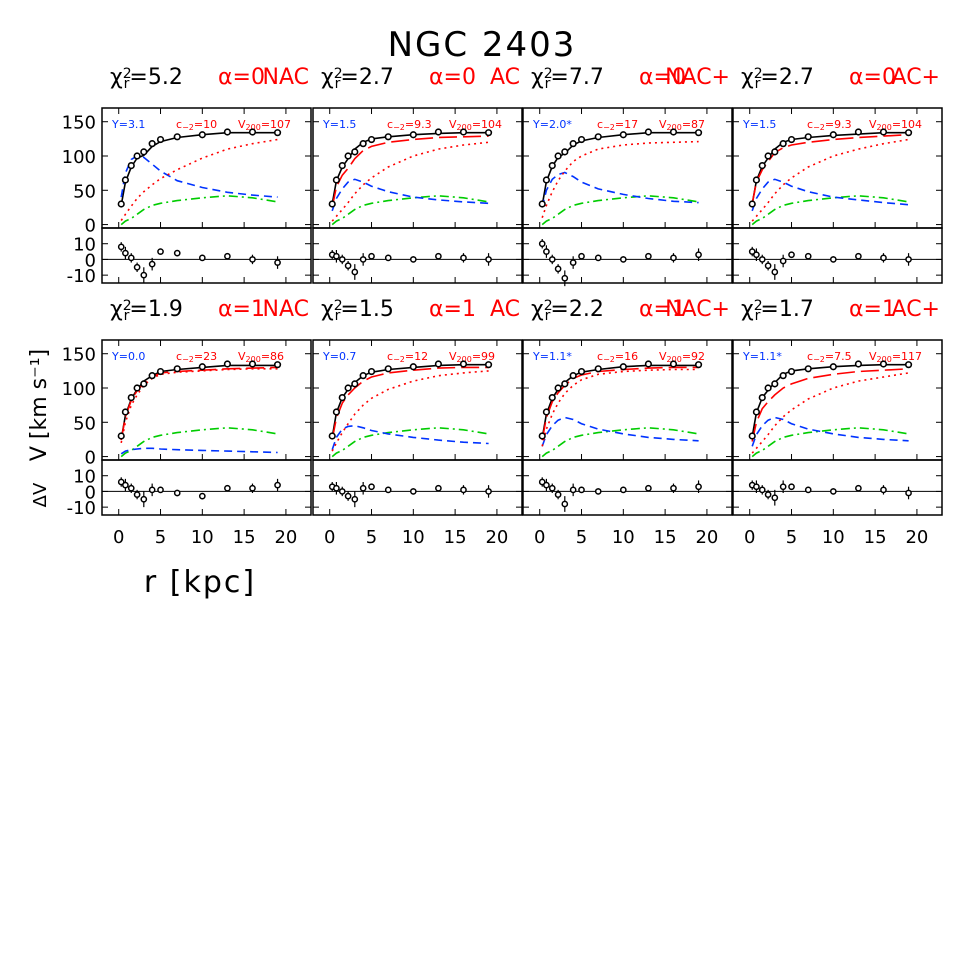 Image resolution: width=969 pixels, height=969 pixels. I want to click on c-label-part: =, so click(829, 356).